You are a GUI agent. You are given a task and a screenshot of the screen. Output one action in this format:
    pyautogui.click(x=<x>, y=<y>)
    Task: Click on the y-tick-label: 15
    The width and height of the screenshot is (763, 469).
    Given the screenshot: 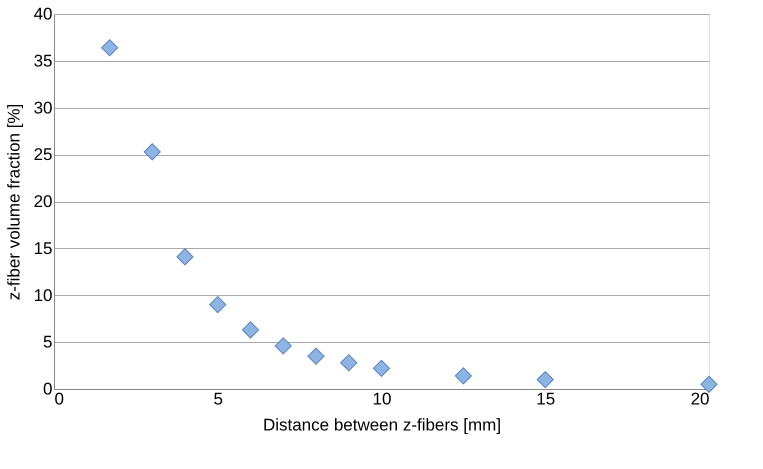 What is the action you would take?
    pyautogui.click(x=43, y=248)
    